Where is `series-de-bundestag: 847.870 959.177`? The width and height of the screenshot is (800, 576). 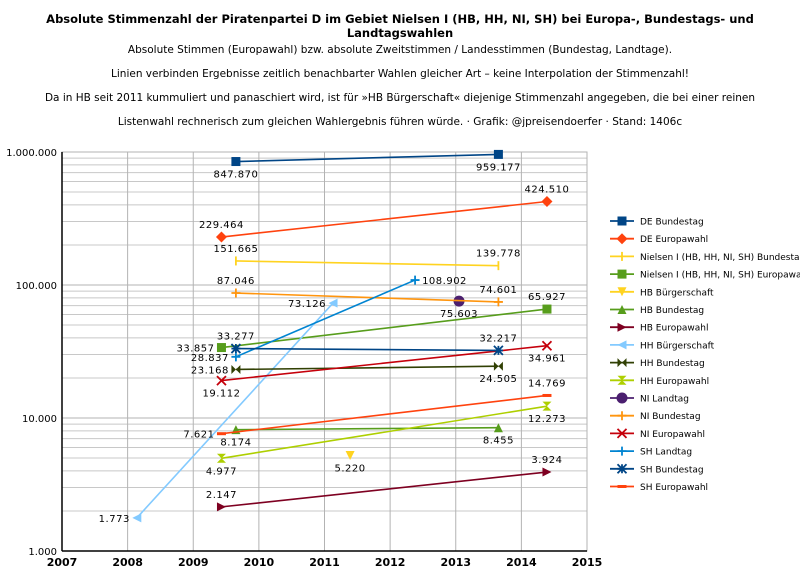 series-de-bundestag: 847.870 959.177 is located at coordinates (366, 165).